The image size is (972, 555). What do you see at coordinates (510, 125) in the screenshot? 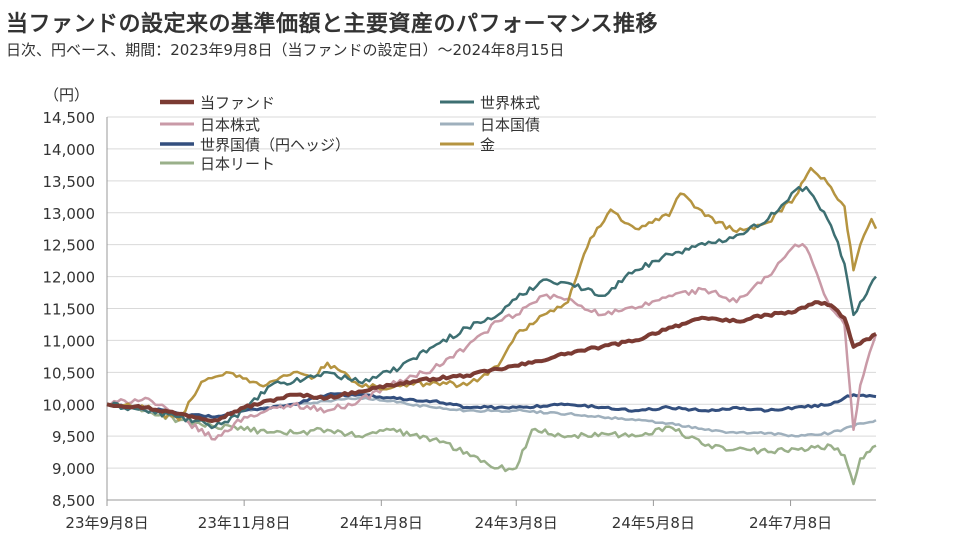
I see `legend-label: 日本国債` at bounding box center [510, 125].